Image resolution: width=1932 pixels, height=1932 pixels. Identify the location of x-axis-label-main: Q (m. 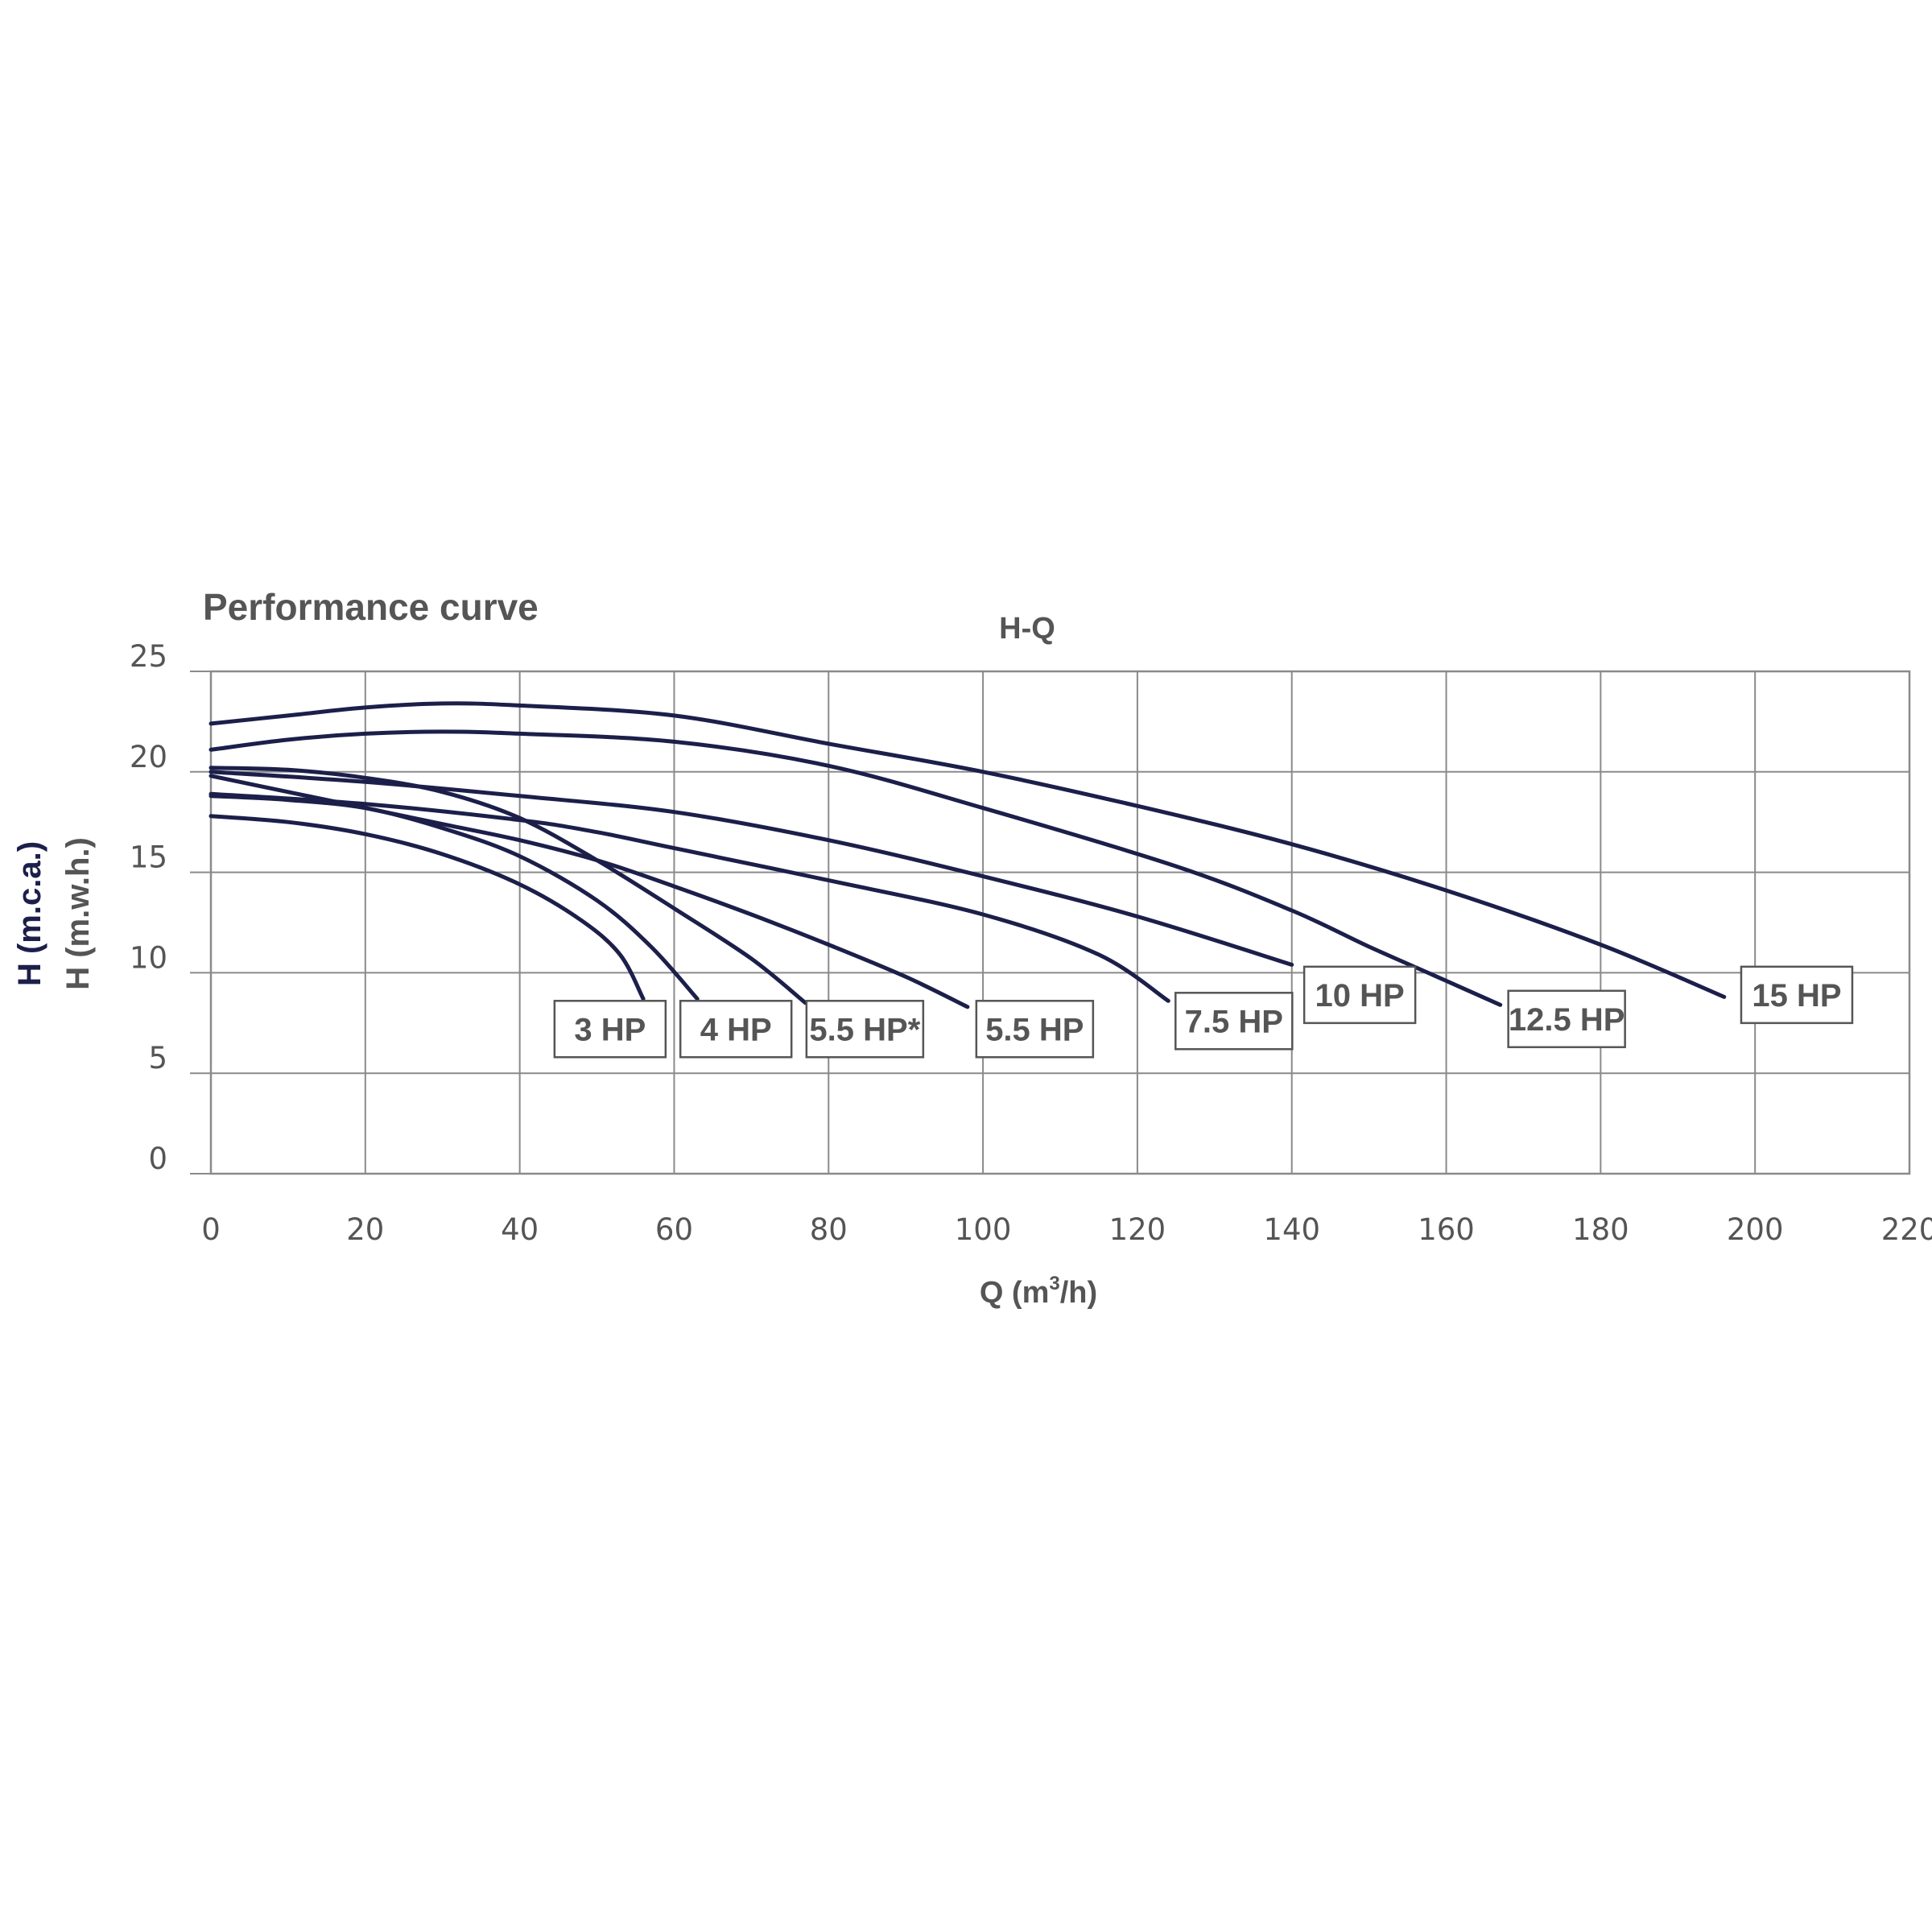
(1015, 1293).